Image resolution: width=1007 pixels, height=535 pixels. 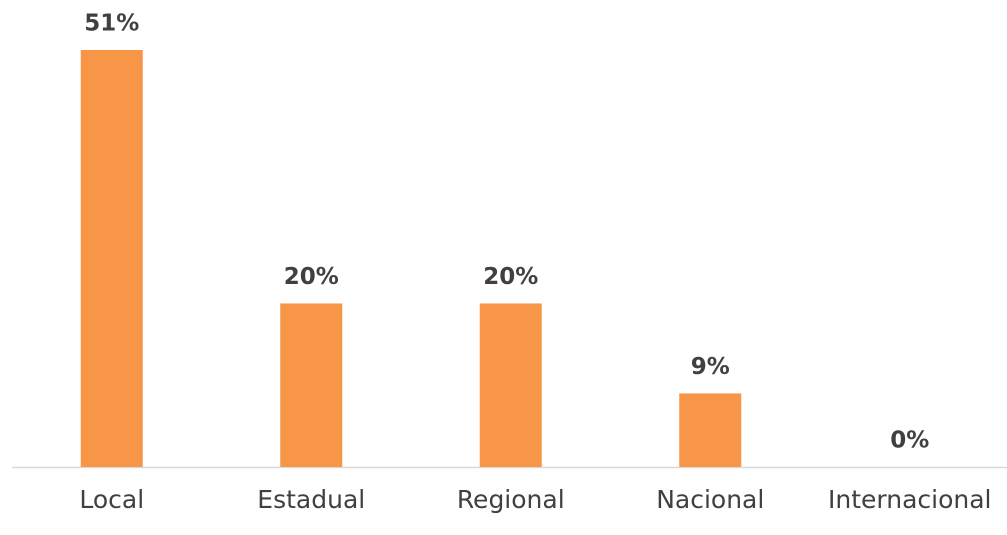 I want to click on data-label: 0%, so click(x=909, y=441).